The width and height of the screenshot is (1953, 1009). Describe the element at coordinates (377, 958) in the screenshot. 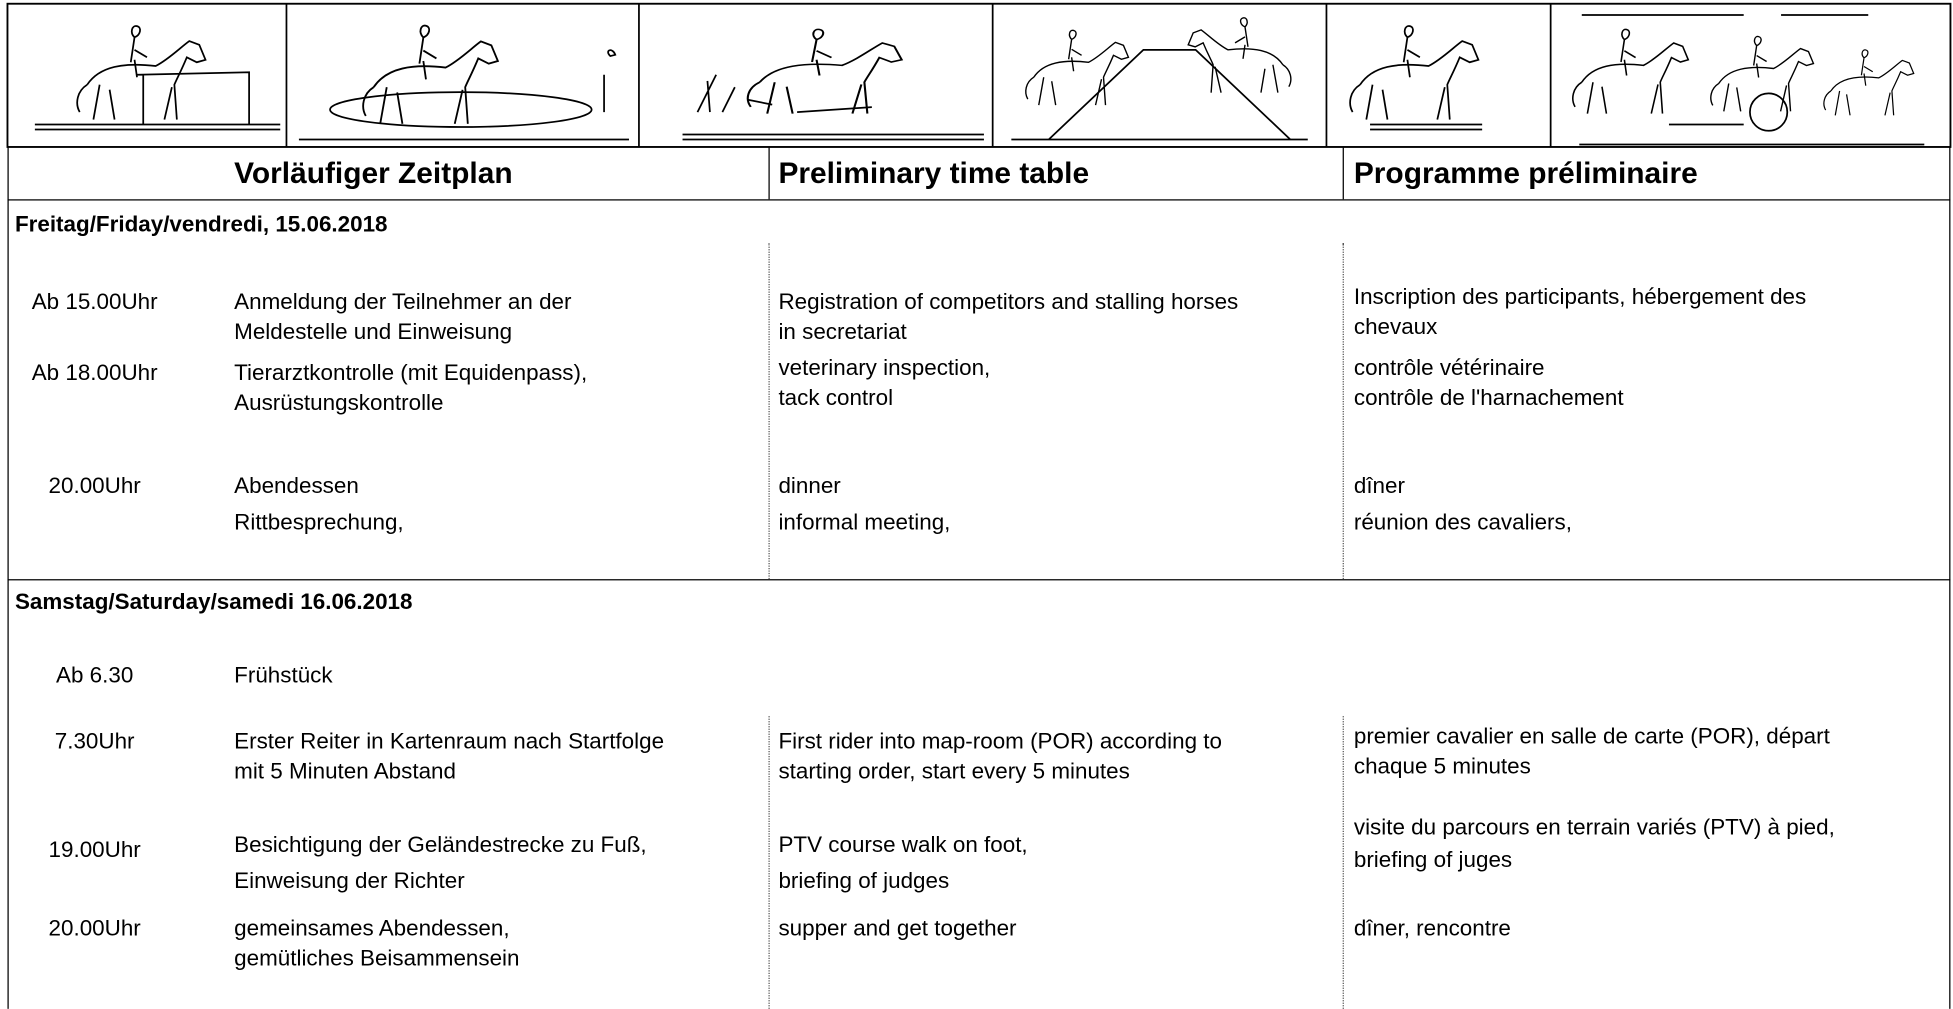

I see `german-text: gemütliches Beisammensein` at that location.